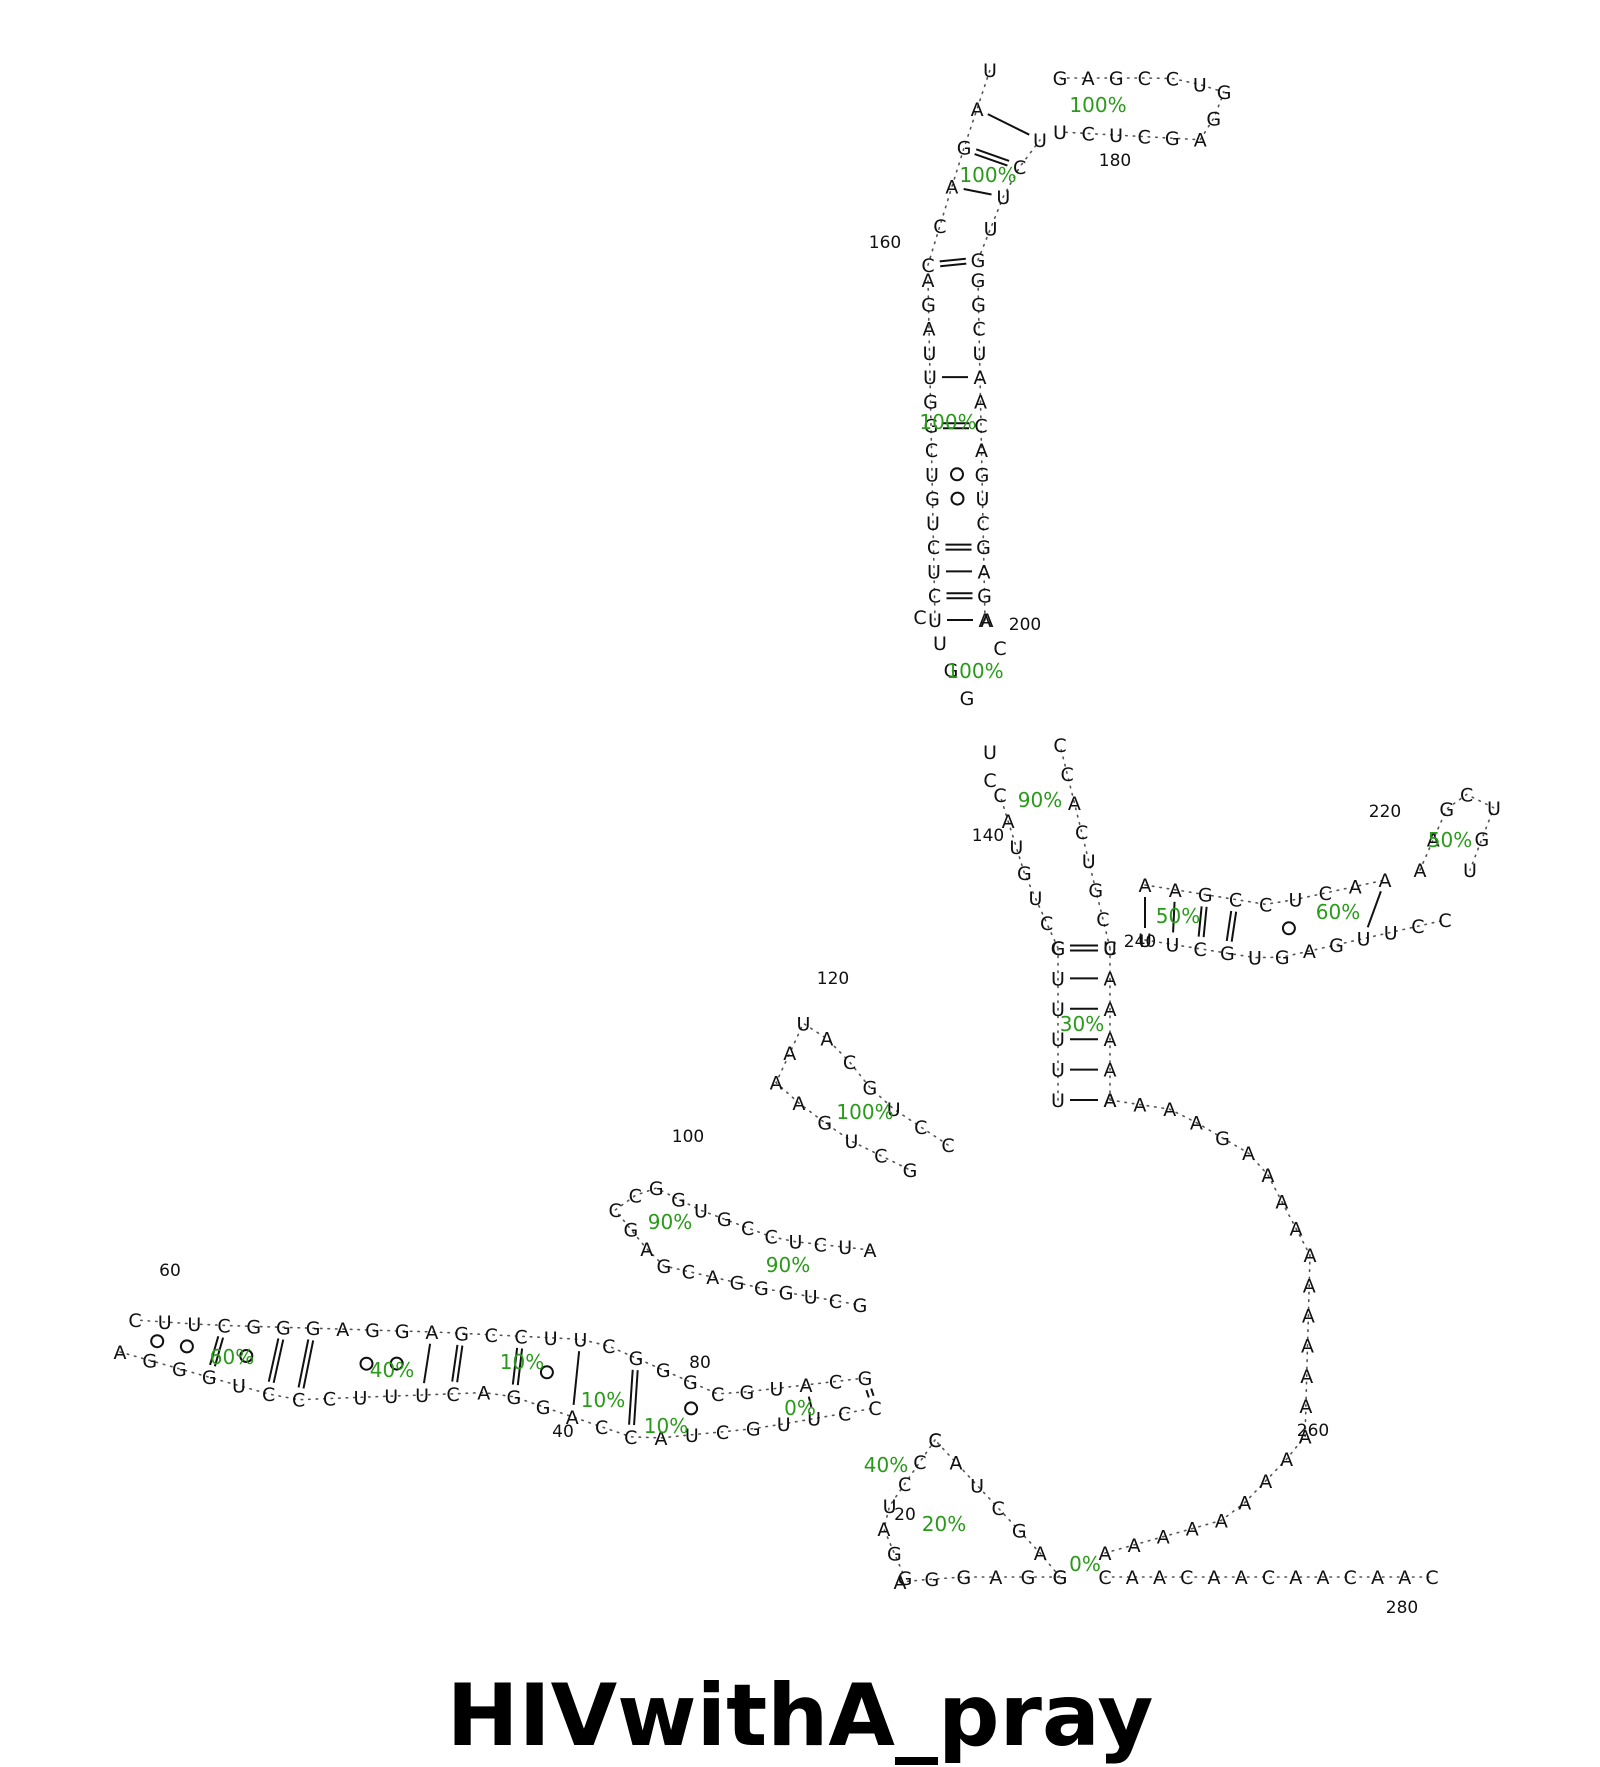 This screenshot has height=1767, width=1600. Describe the element at coordinates (1385, 812) in the screenshot. I see `position-number: 220` at that location.